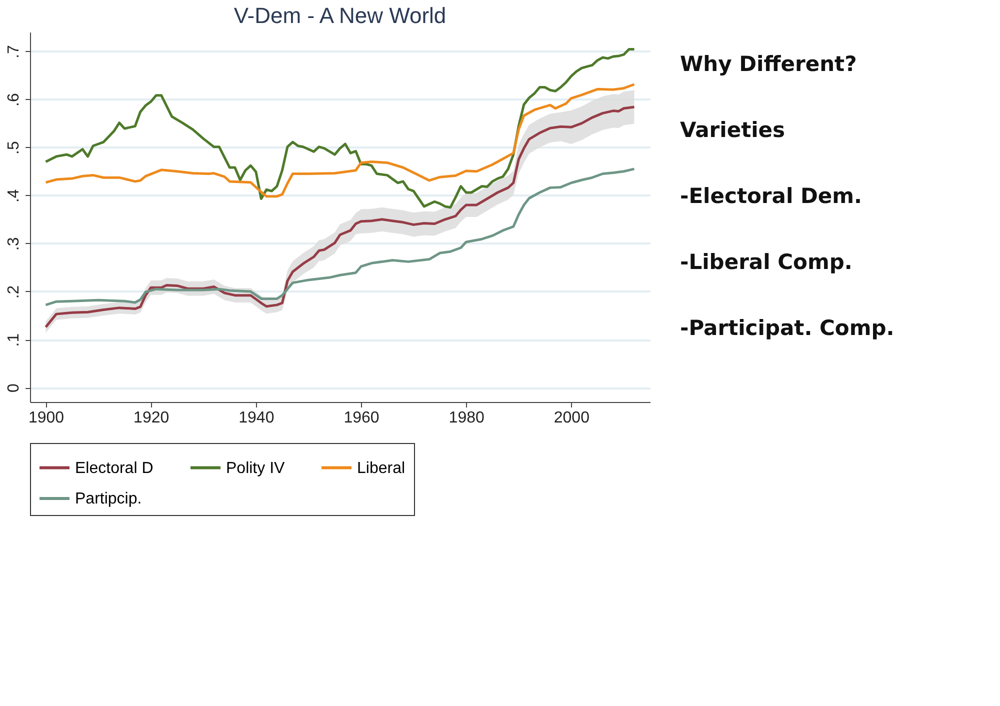 This screenshot has width=1000, height=706. What do you see at coordinates (152, 418) in the screenshot?
I see `x-tick-label: 1920` at bounding box center [152, 418].